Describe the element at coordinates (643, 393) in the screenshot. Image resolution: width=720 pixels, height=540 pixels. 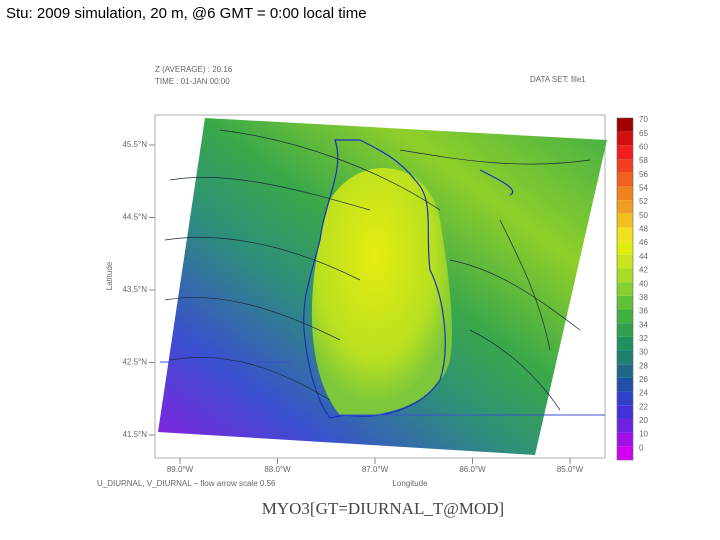
I see `colorbar-label: 24` at that location.